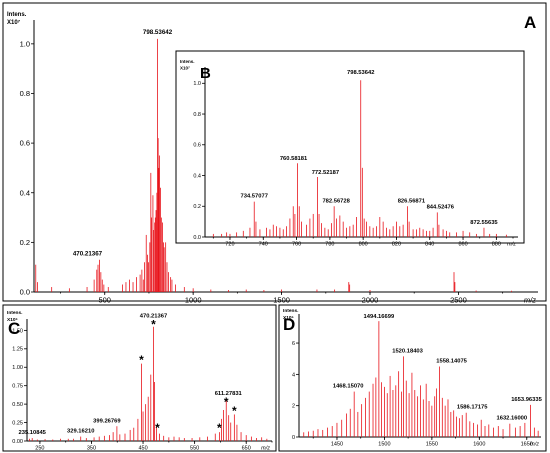  I want to click on panel-b-xtick-label: 760, so click(296, 245).